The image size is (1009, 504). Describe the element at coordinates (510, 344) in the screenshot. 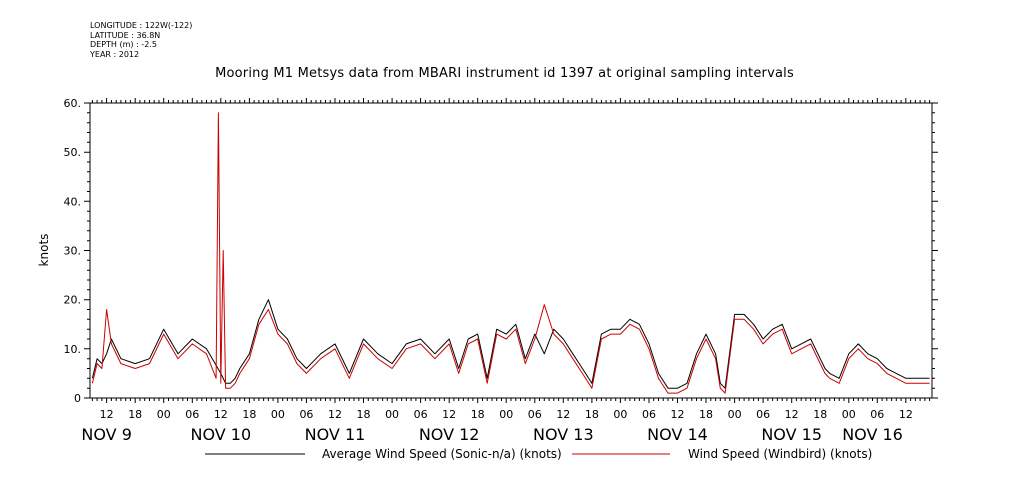

I see `series-line` at that location.